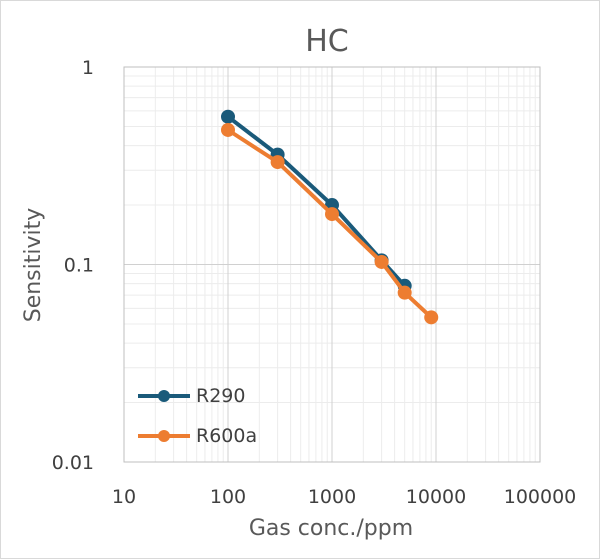  What do you see at coordinates (330, 223) in the screenshot?
I see `series-r600a` at bounding box center [330, 223].